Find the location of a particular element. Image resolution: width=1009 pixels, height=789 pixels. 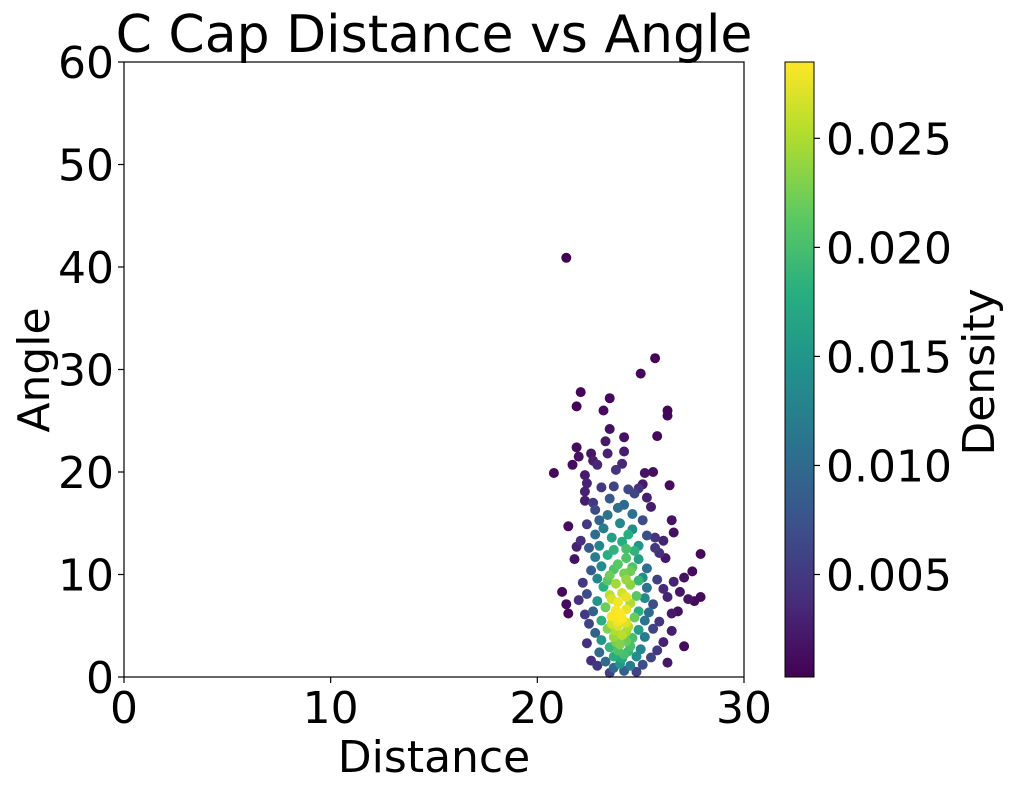

colorbar-tick-label: 0.010 is located at coordinates (889, 466).